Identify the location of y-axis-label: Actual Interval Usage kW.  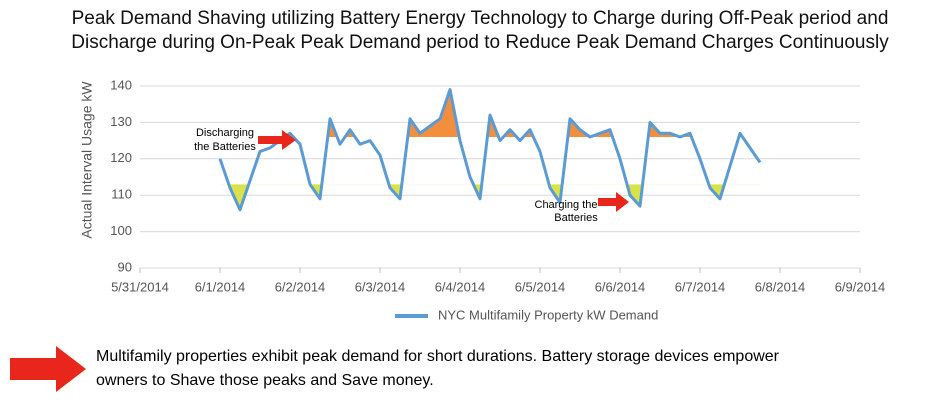
(87, 160).